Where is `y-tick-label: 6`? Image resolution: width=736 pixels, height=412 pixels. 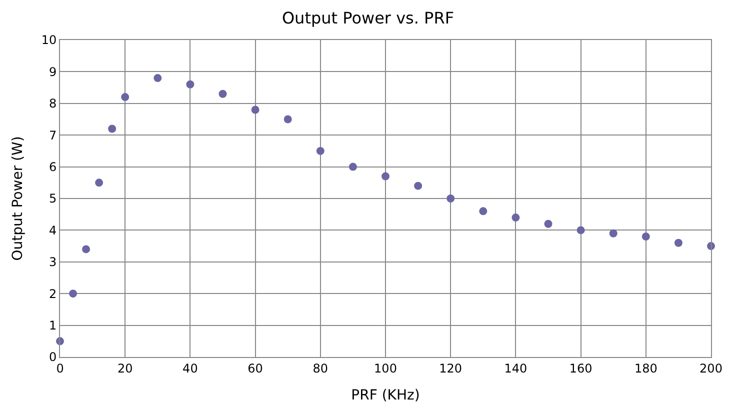 y-tick-label: 6 is located at coordinates (52, 167).